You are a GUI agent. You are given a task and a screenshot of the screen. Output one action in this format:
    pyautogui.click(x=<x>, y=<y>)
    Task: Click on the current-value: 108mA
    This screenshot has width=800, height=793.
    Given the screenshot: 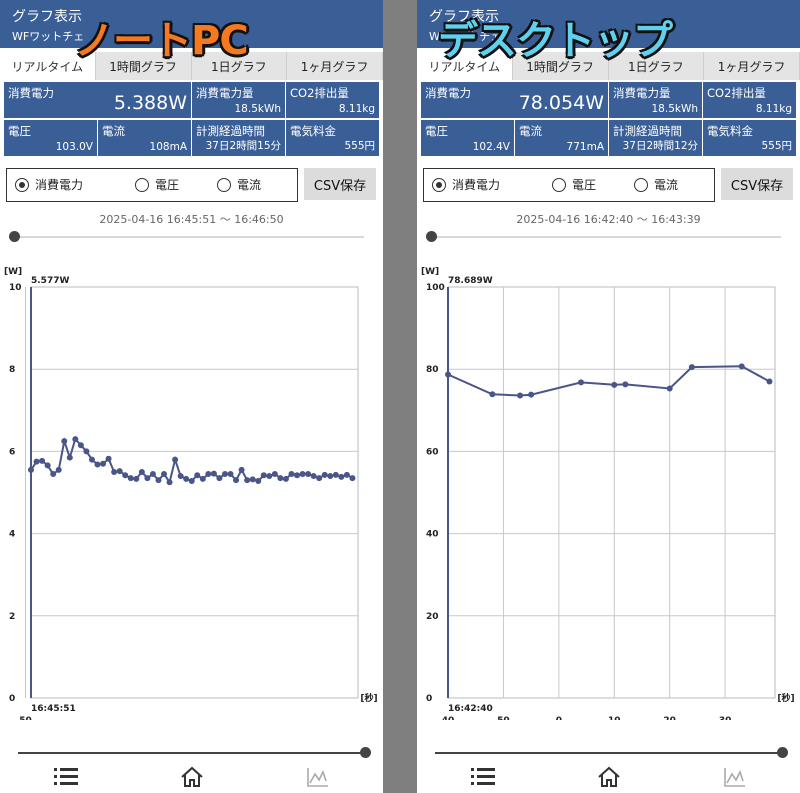 What is the action you would take?
    pyautogui.click(x=168, y=147)
    